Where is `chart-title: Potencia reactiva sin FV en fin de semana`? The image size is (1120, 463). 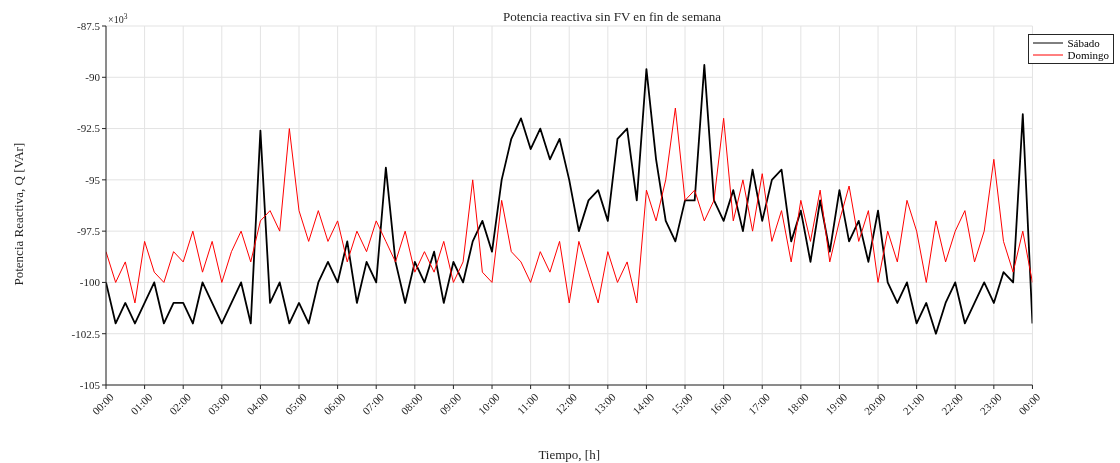 chart-title: Potencia reactiva sin FV en fin de semana is located at coordinates (612, 16).